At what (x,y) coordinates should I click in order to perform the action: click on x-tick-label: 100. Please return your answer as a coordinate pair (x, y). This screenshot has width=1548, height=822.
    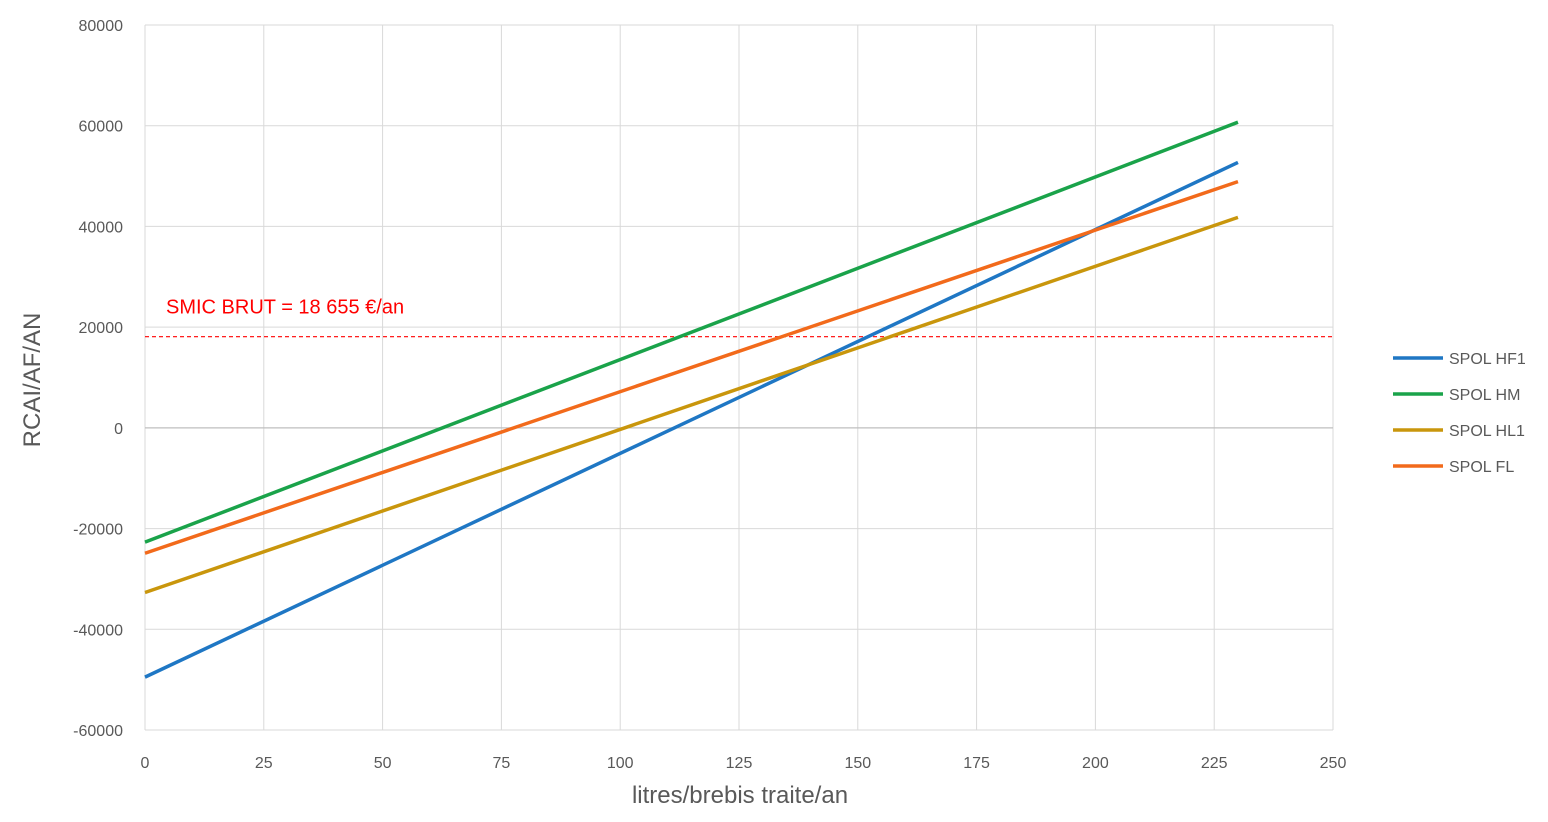
    Looking at the image, I should click on (620, 763).